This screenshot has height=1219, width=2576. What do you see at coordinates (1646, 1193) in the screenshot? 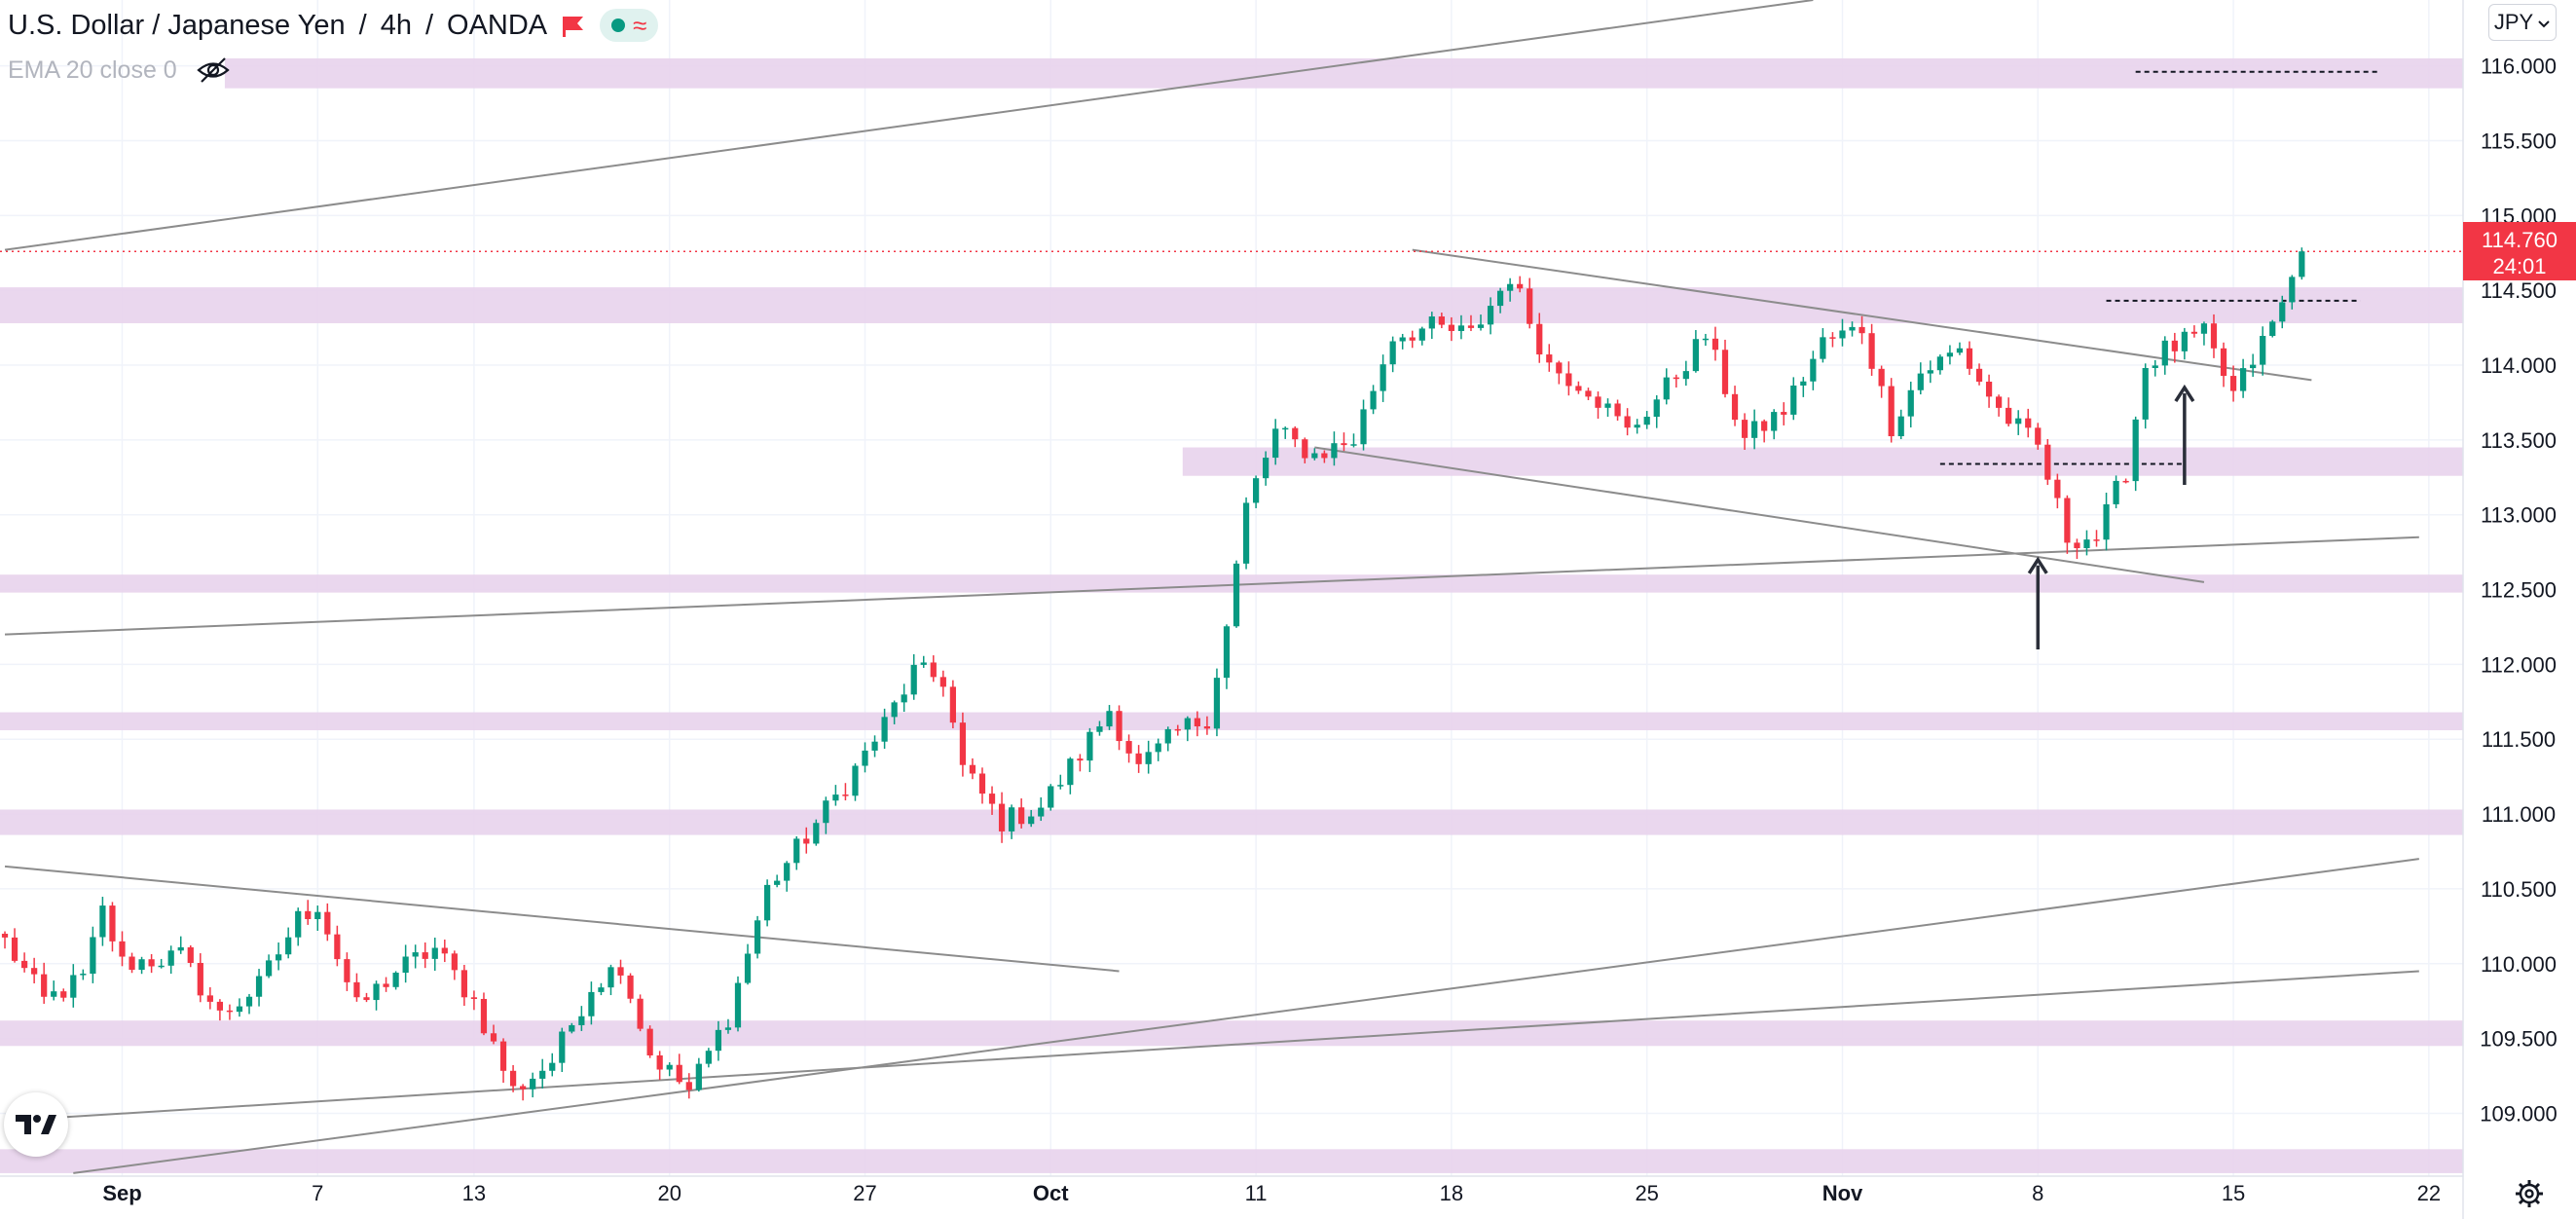
I see `time-tick-label: 25` at bounding box center [1646, 1193].